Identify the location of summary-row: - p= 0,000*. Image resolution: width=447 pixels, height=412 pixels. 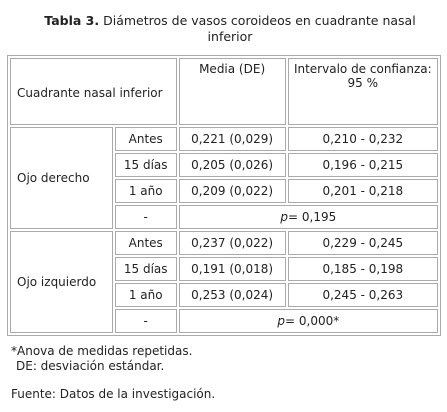
(224, 321).